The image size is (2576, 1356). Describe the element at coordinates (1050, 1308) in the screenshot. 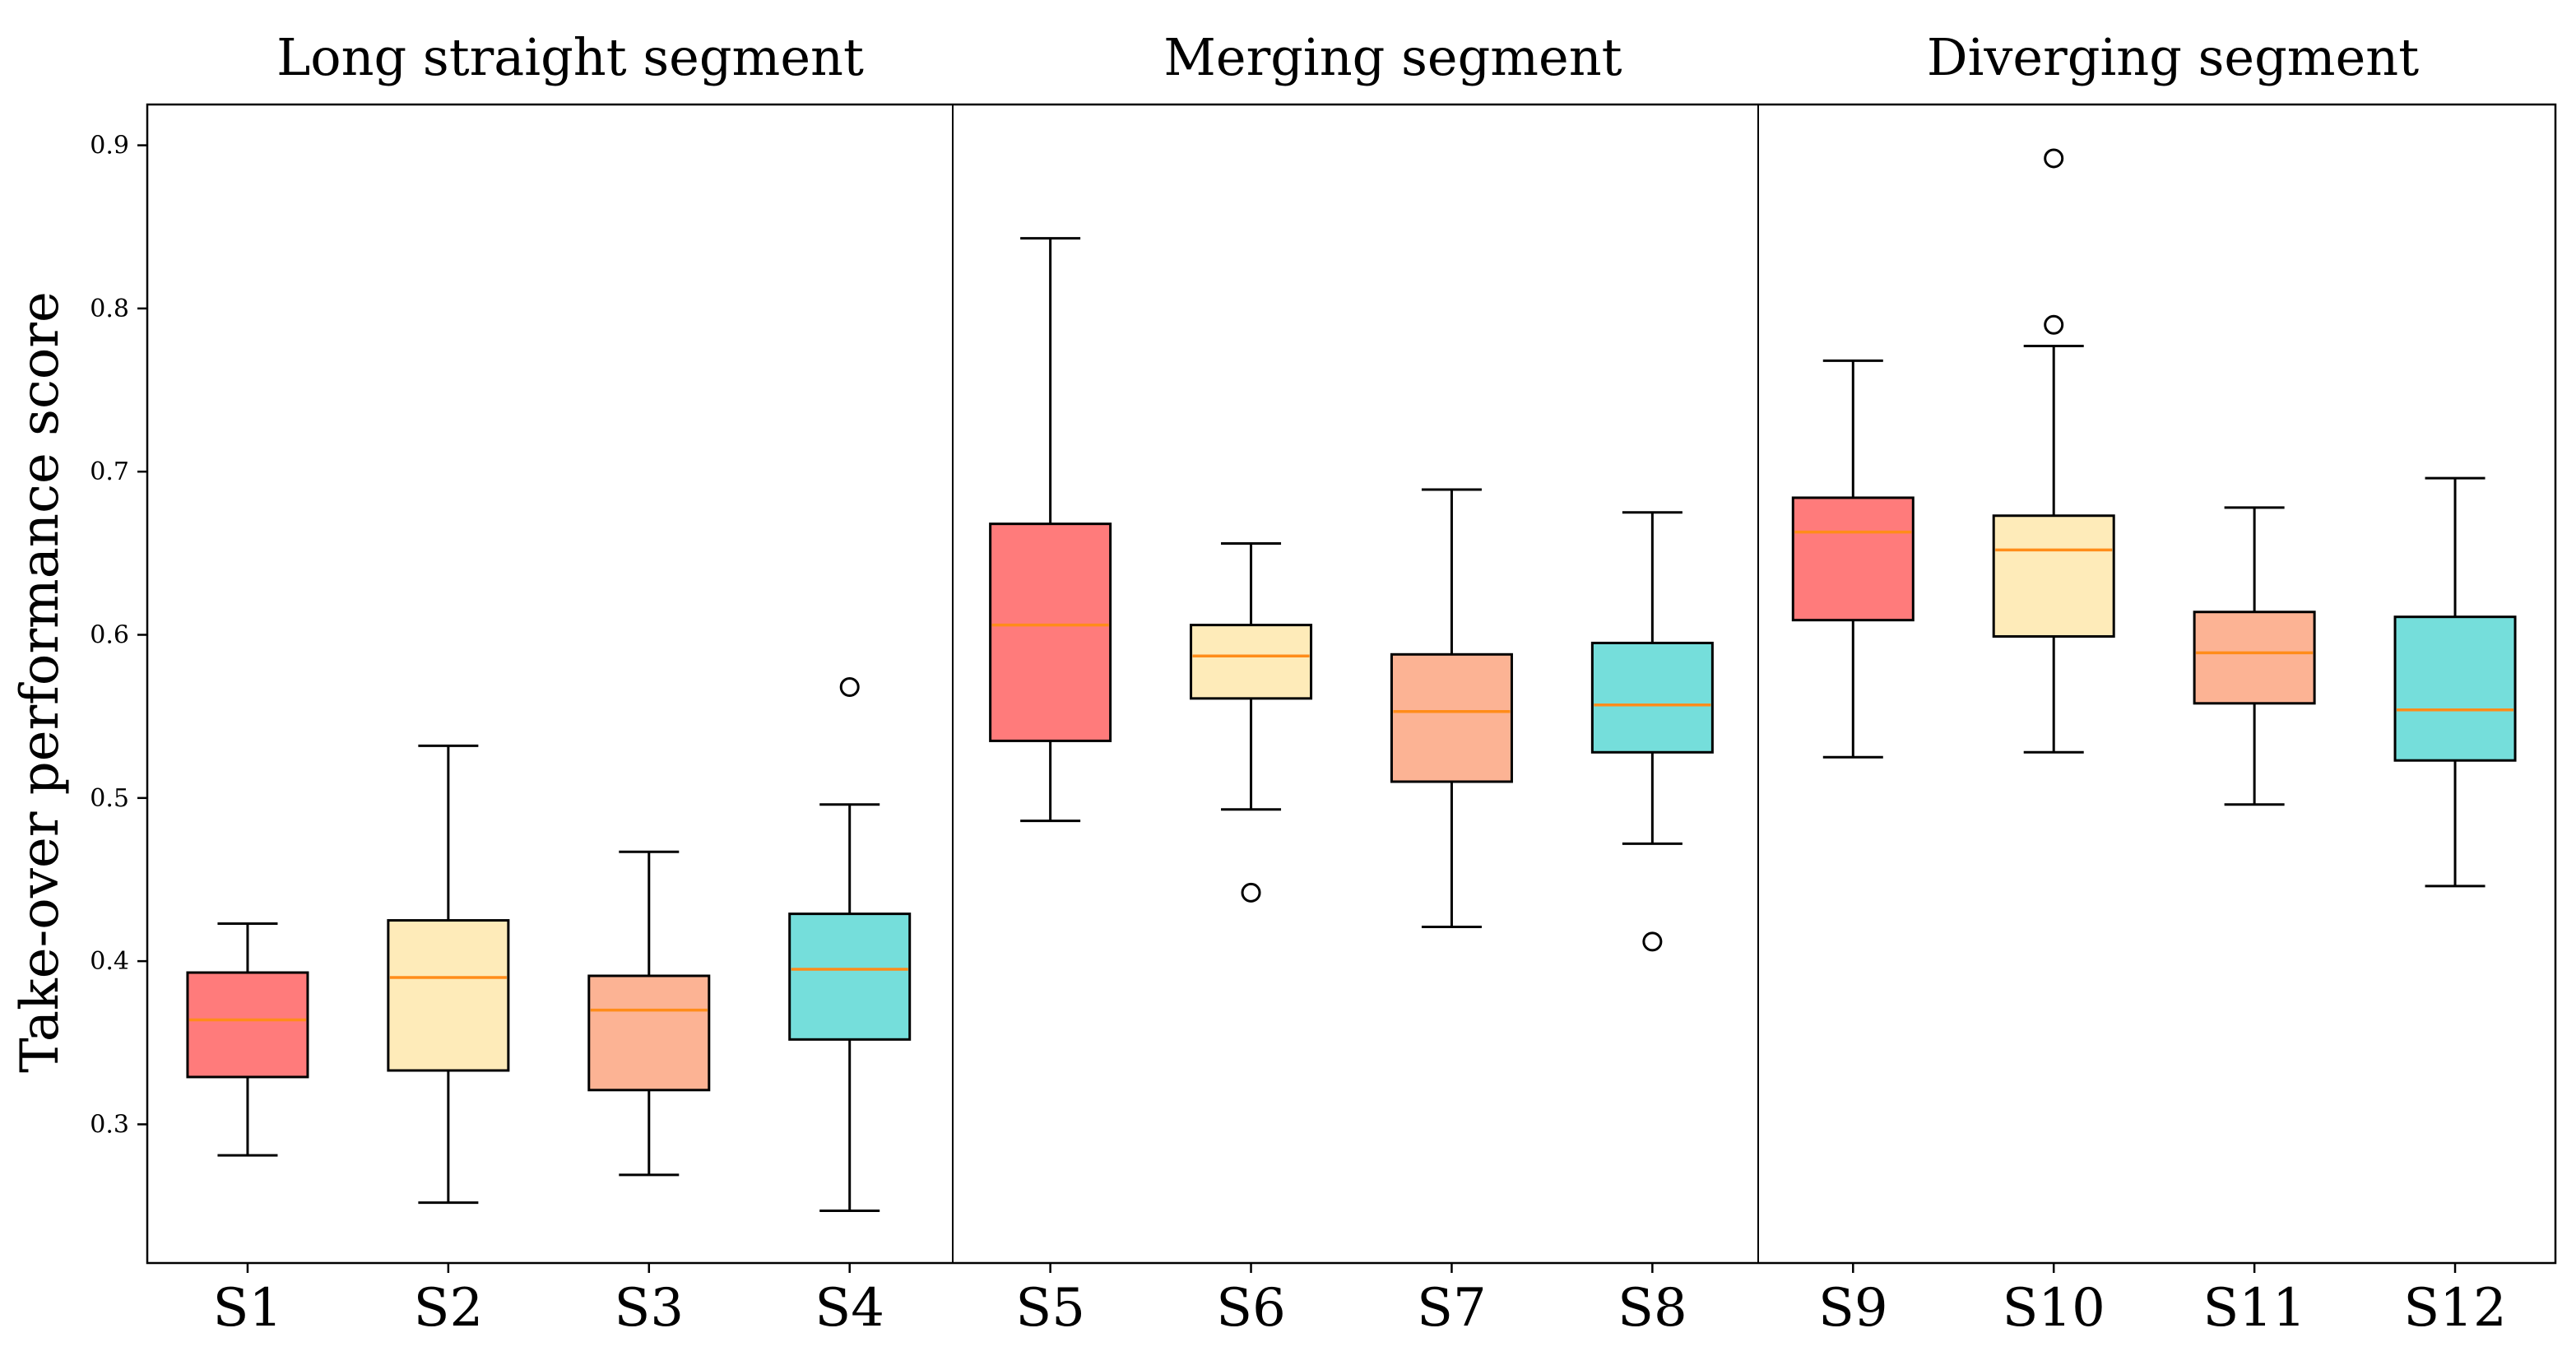

I see `x-tick-label-s5: S5` at that location.